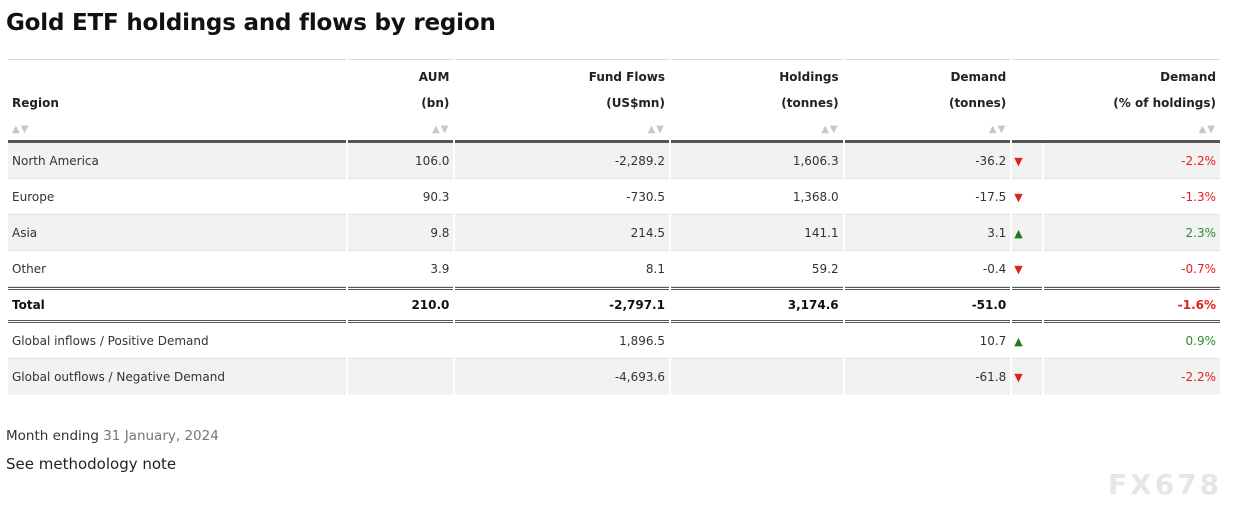 The width and height of the screenshot is (1238, 521). What do you see at coordinates (177, 377) in the screenshot?
I see `region-cell: Global outflows / Negative Demand` at bounding box center [177, 377].